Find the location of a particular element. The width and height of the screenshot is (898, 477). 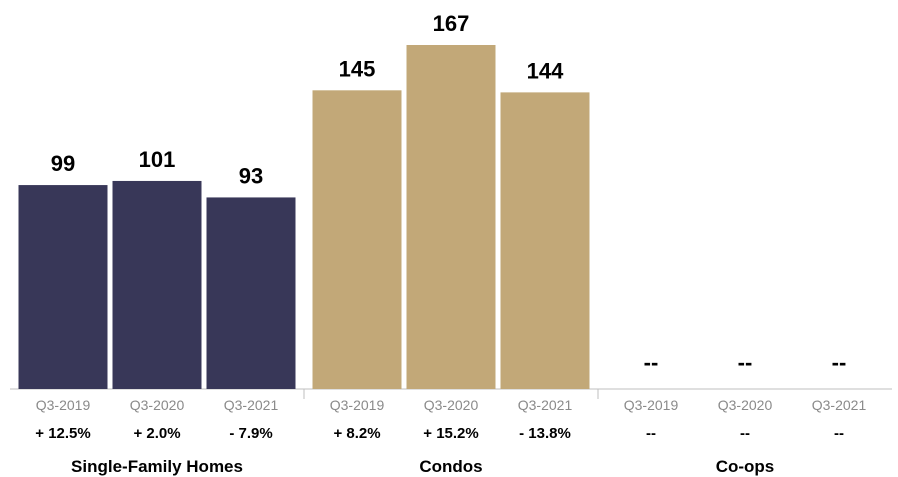

group-label: Single-Family Homes is located at coordinates (157, 466).